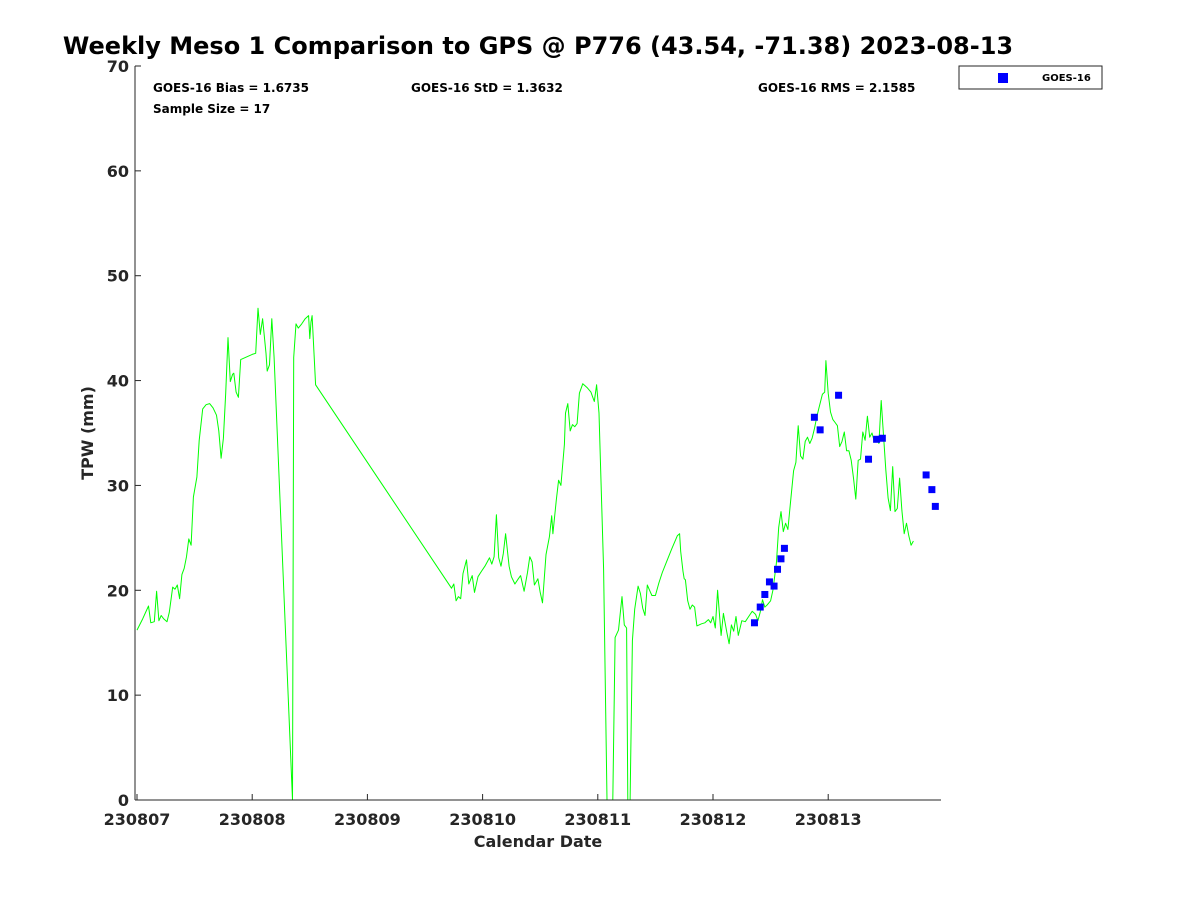  I want to click on legend: GOES-16, so click(1030, 77).